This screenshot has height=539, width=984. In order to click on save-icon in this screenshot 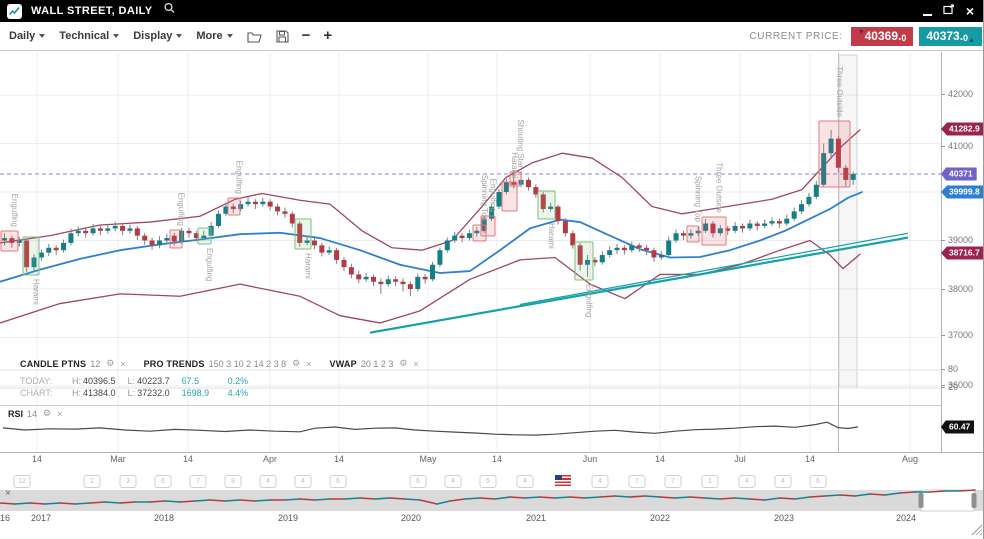, I will do `click(282, 36)`.